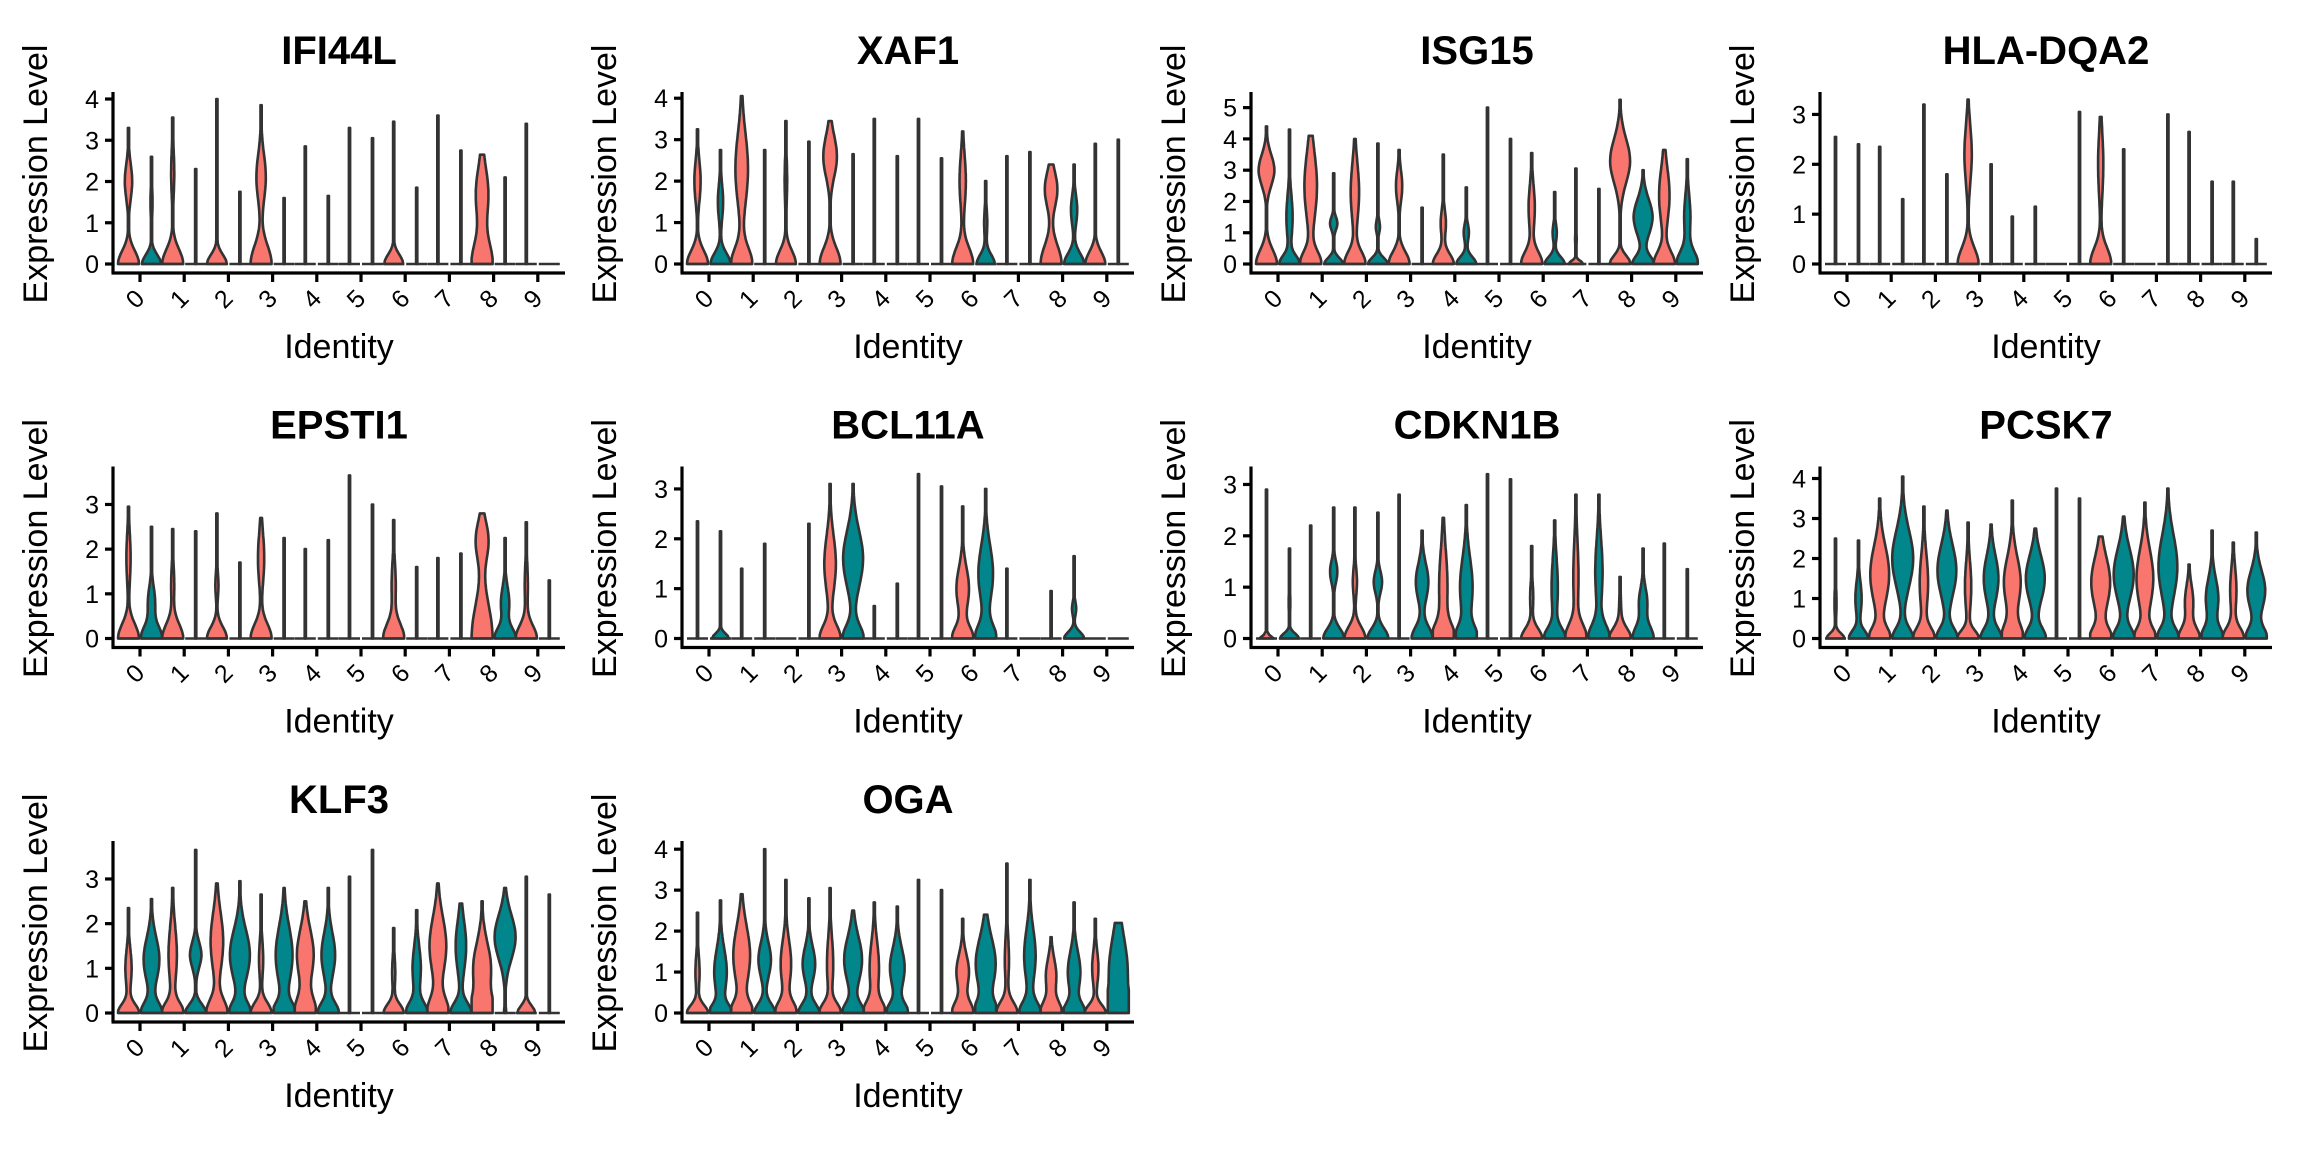 The width and height of the screenshot is (2304, 1152). I want to click on x-axis-label: Identity, so click(2046, 347).